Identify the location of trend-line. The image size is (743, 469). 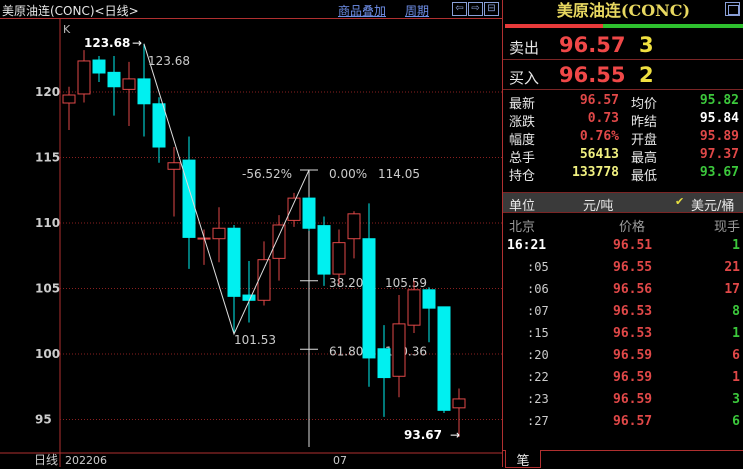
(226, 189).